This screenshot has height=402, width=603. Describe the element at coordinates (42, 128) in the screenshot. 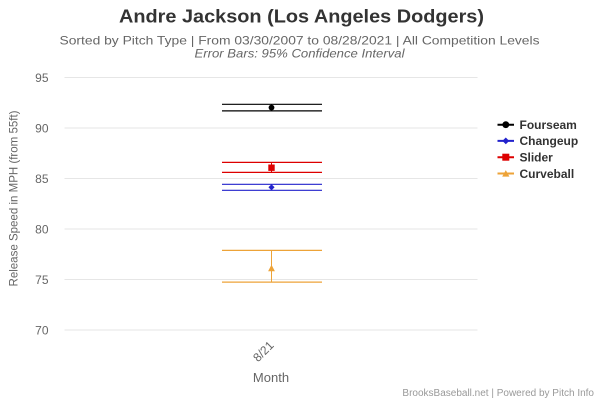

I see `svg-text: 90` at that location.